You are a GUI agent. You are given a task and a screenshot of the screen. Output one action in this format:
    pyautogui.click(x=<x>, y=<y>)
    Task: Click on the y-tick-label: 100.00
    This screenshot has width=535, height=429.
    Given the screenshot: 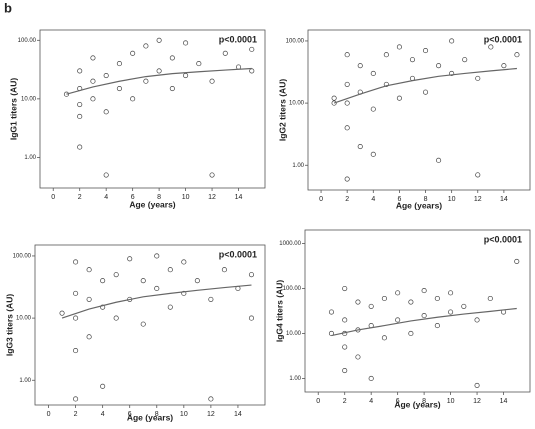 What is the action you would take?
    pyautogui.click(x=295, y=42)
    